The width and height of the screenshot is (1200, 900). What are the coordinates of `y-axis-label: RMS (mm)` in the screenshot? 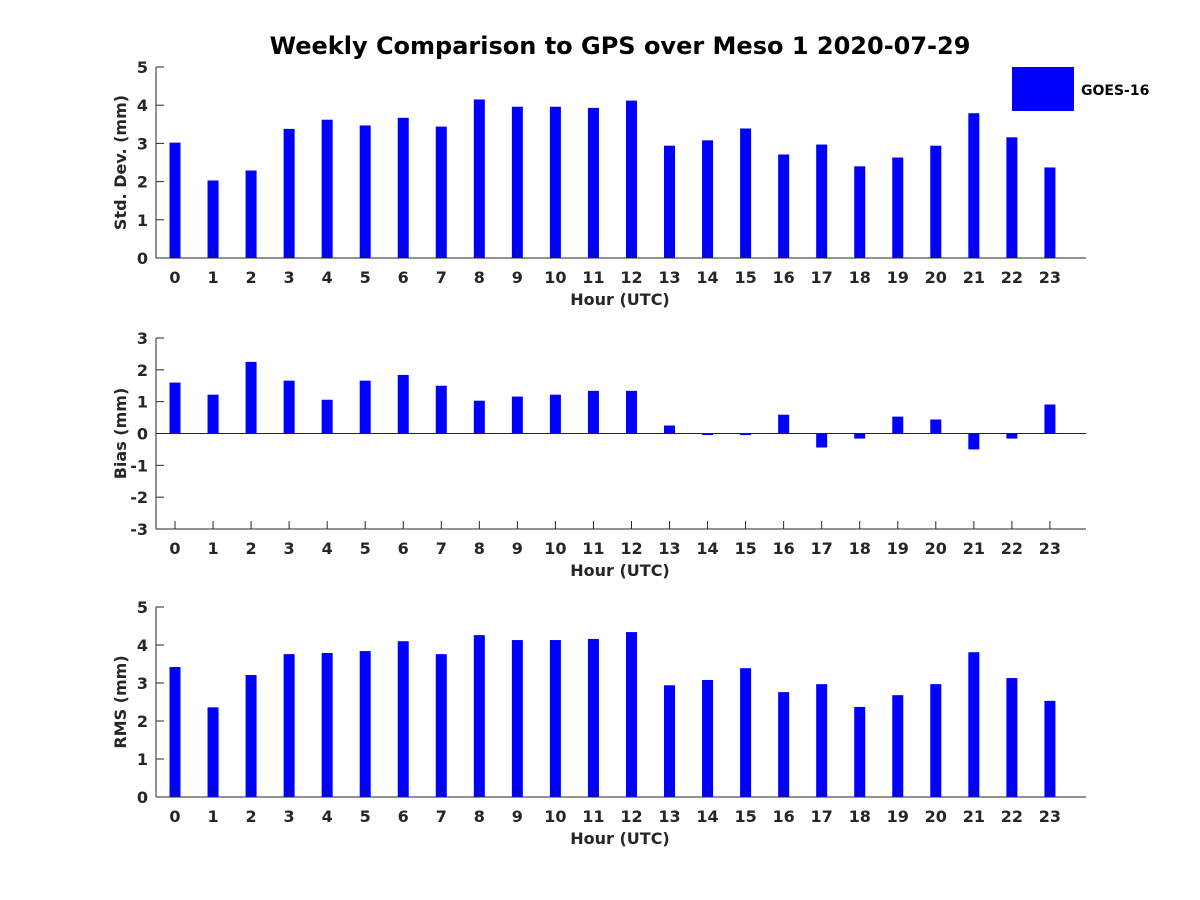 It's located at (120, 701).